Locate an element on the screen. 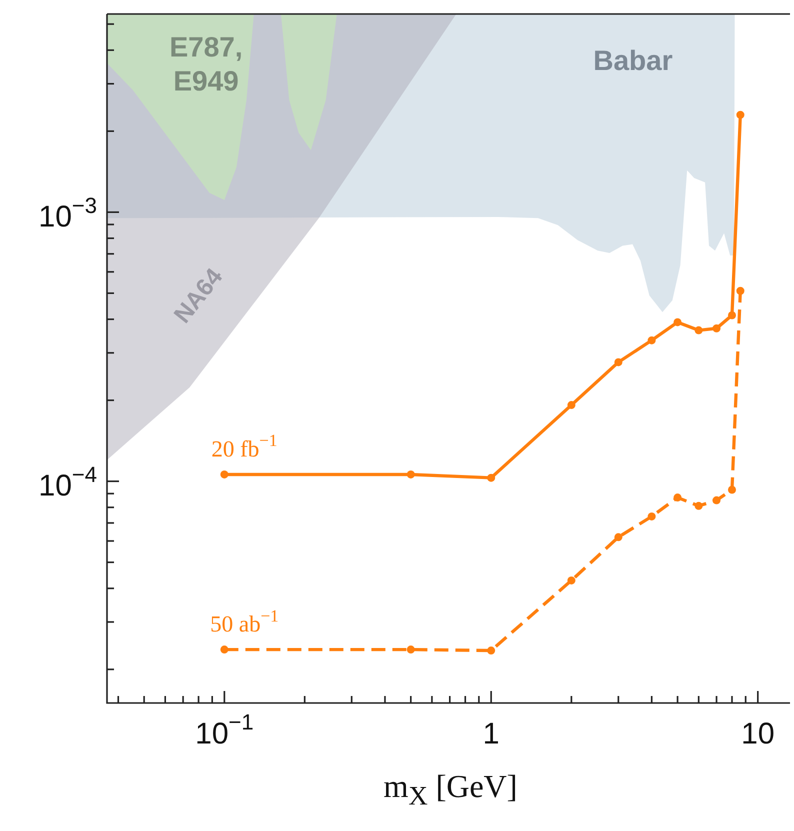 The image size is (794, 831). x-tick-label: 1 is located at coordinates (491, 733).